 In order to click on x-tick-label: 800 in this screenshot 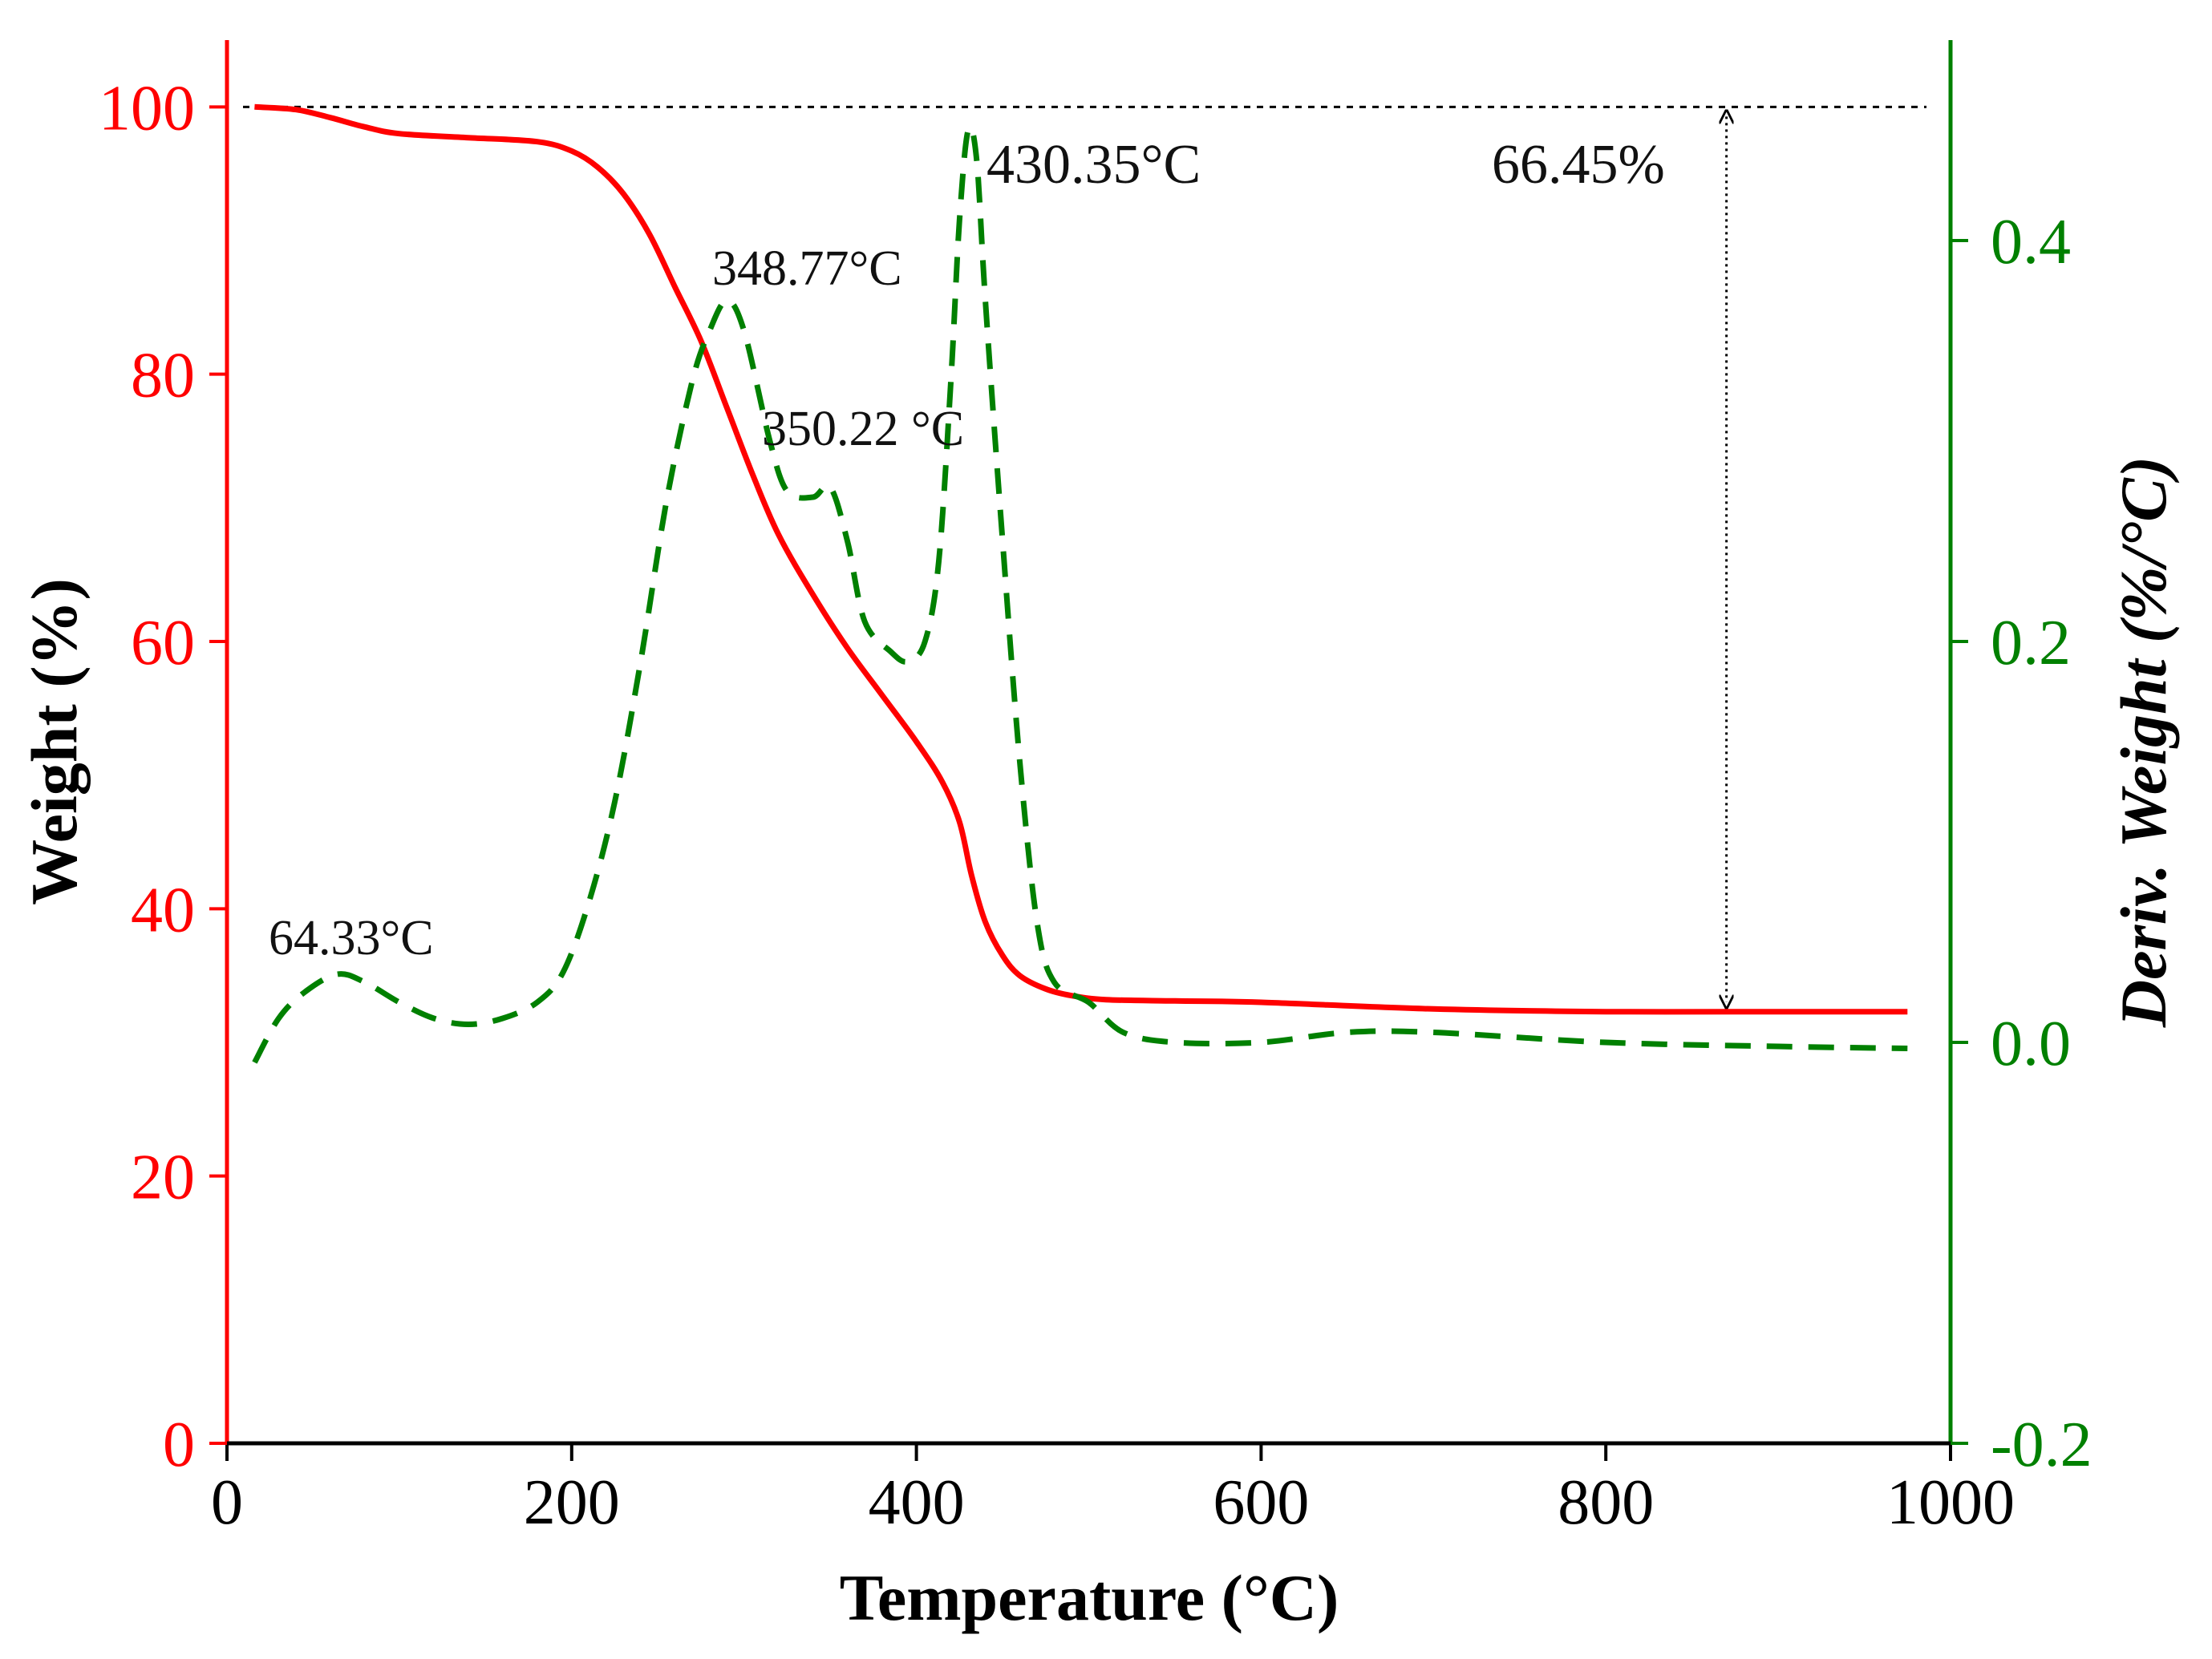, I will do `click(1606, 1502)`.